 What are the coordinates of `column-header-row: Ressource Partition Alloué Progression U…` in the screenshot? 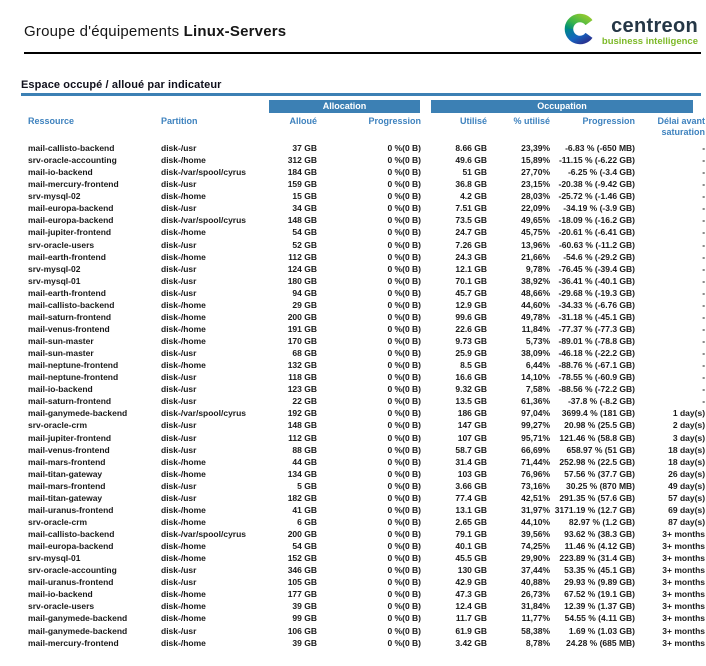 It's located at (363, 128).